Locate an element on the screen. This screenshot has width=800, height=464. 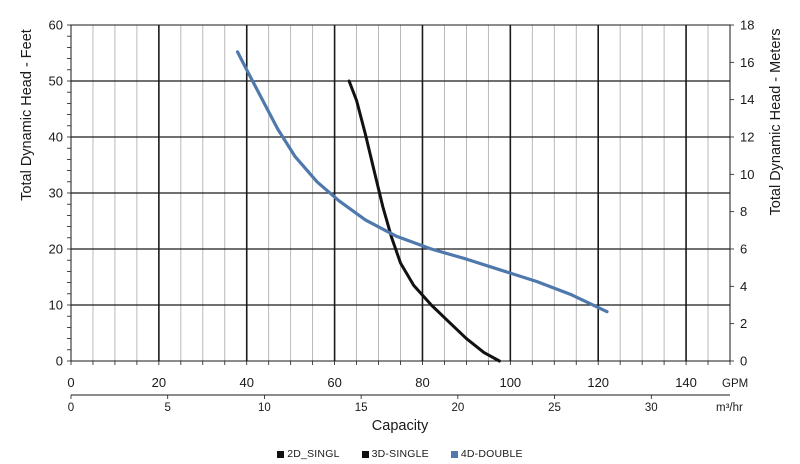
chart-legend: 2D_SINGL 3D-SINGLE 4D-DOUBLE is located at coordinates (400, 454).